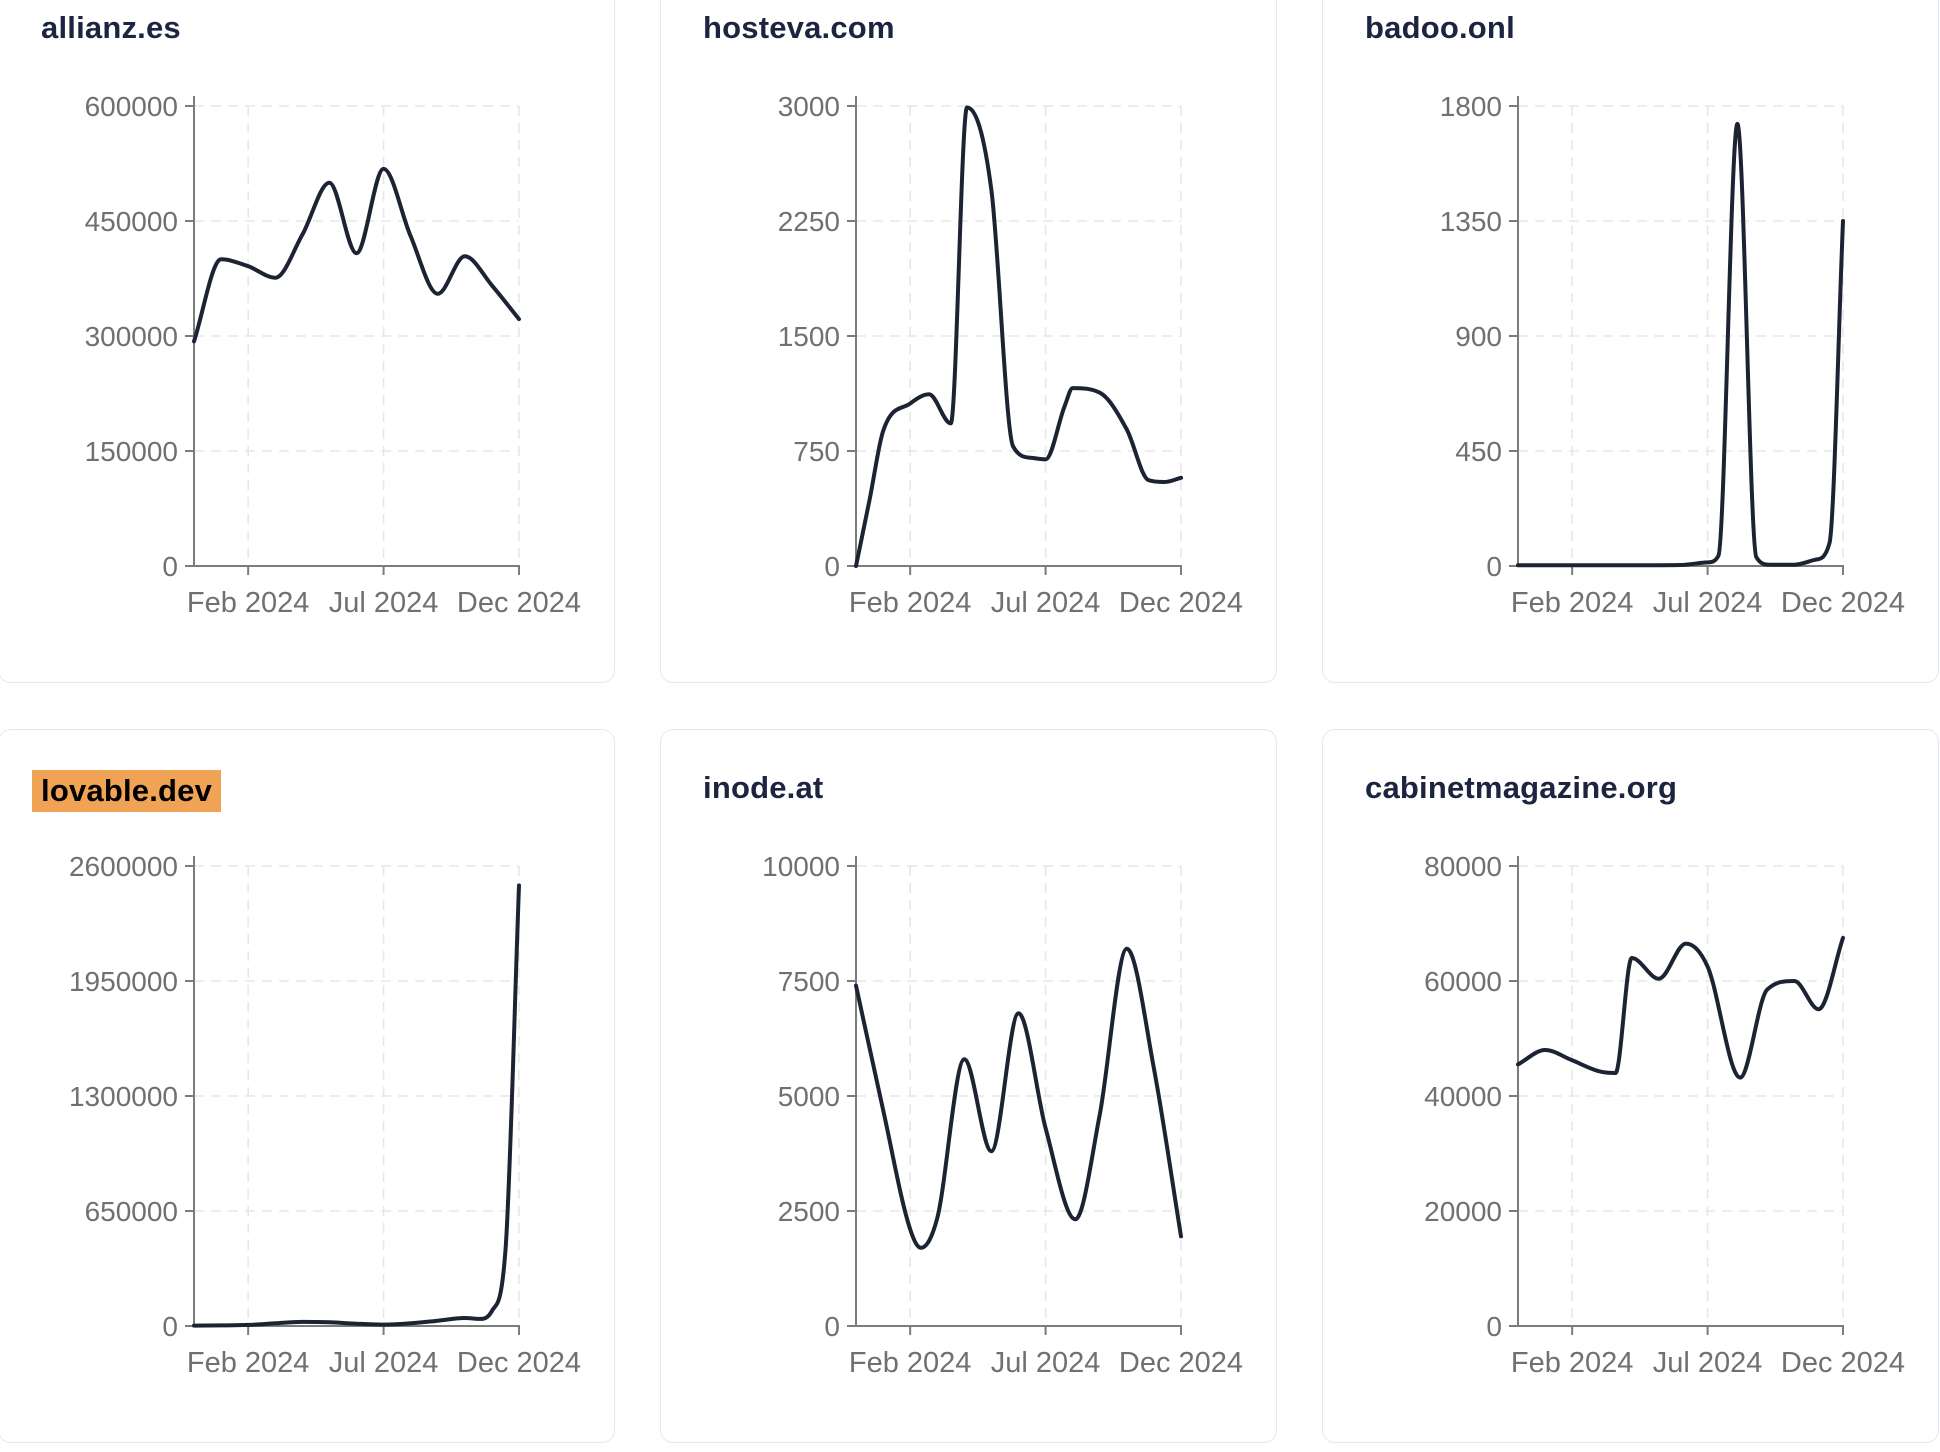 This screenshot has width=1940, height=1452. Describe the element at coordinates (1463, 1096) in the screenshot. I see `y-tick-label: 40000` at that location.